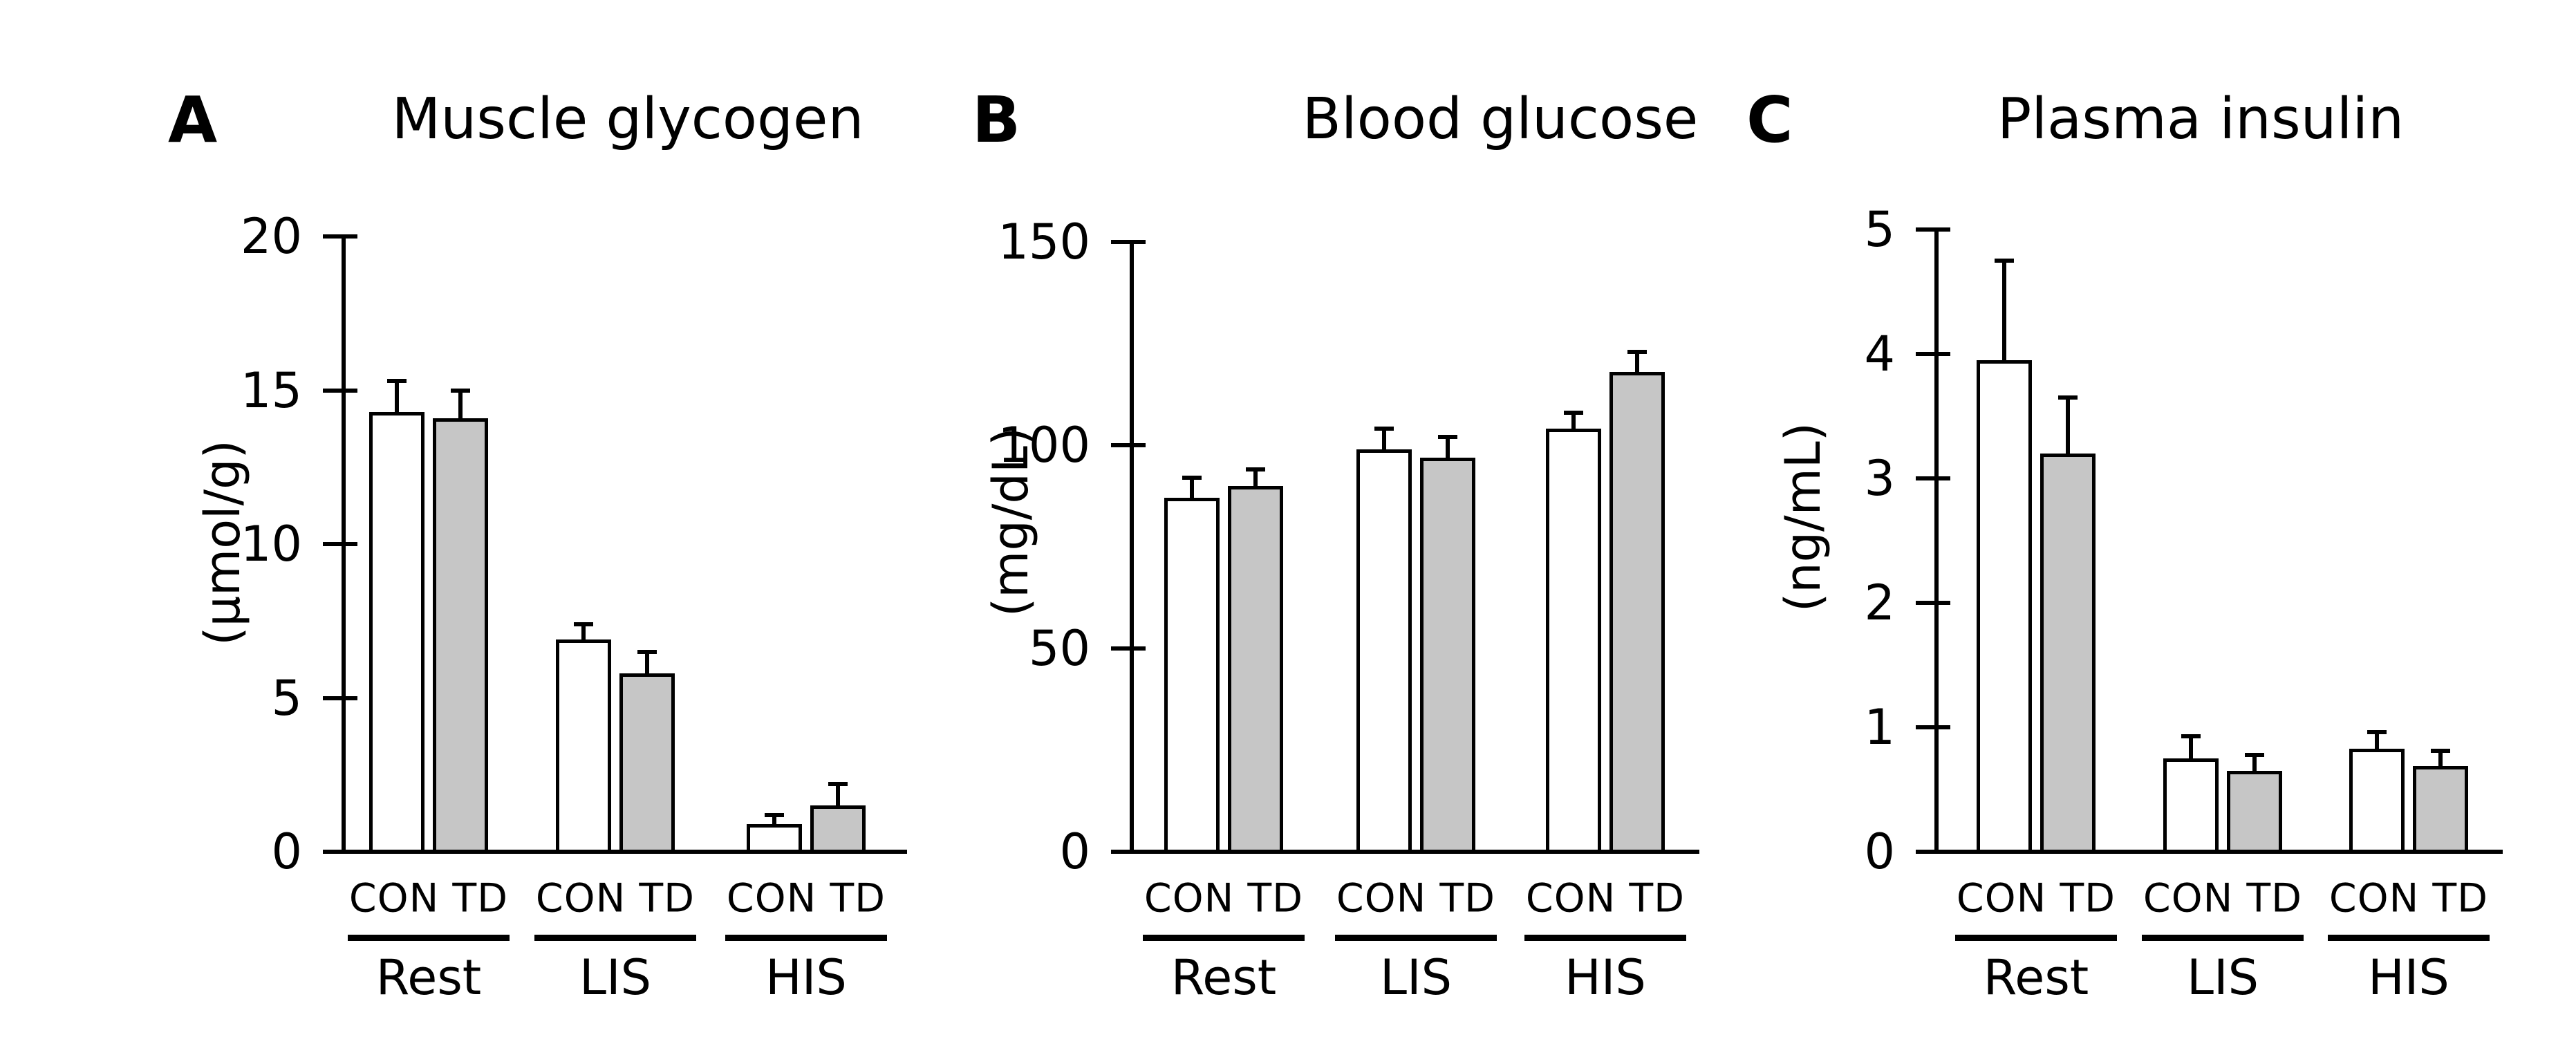 The height and width of the screenshot is (1046, 2576). What do you see at coordinates (193, 120) in the screenshot?
I see `panel-a-letter: A` at bounding box center [193, 120].